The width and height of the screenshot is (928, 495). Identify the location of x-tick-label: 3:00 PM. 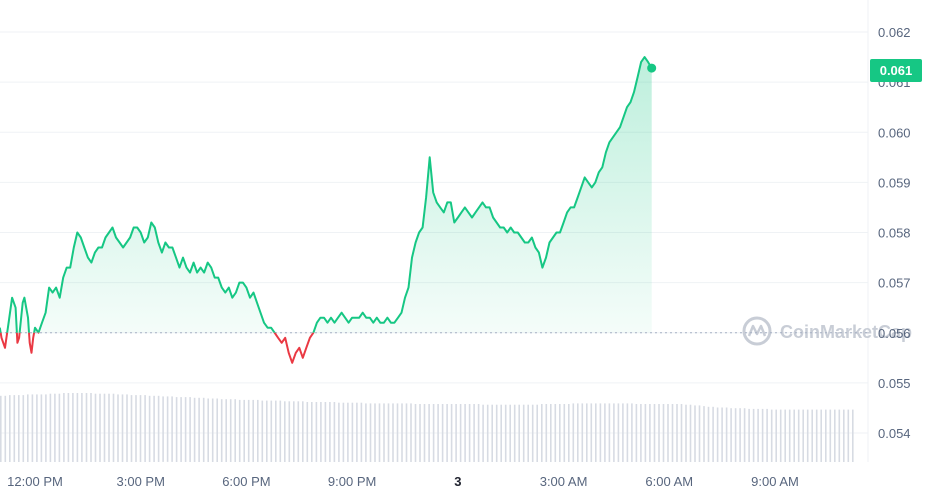
(141, 481).